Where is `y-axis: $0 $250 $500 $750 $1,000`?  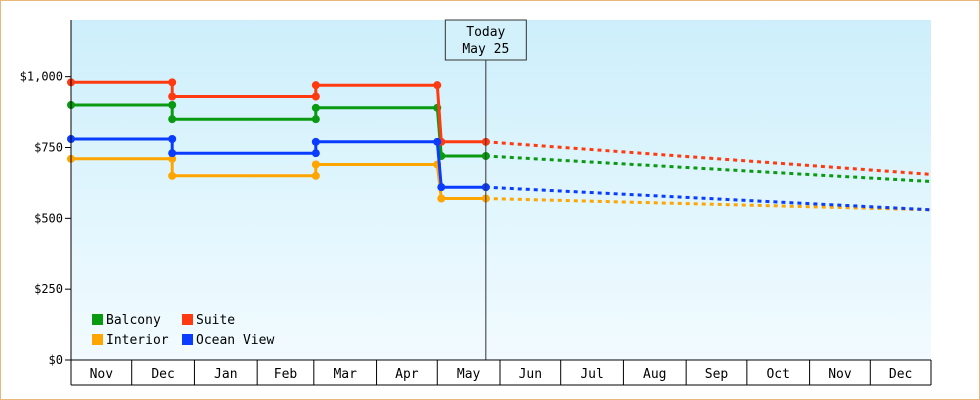
y-axis: $0 $250 $500 $750 $1,000 is located at coordinates (46, 193).